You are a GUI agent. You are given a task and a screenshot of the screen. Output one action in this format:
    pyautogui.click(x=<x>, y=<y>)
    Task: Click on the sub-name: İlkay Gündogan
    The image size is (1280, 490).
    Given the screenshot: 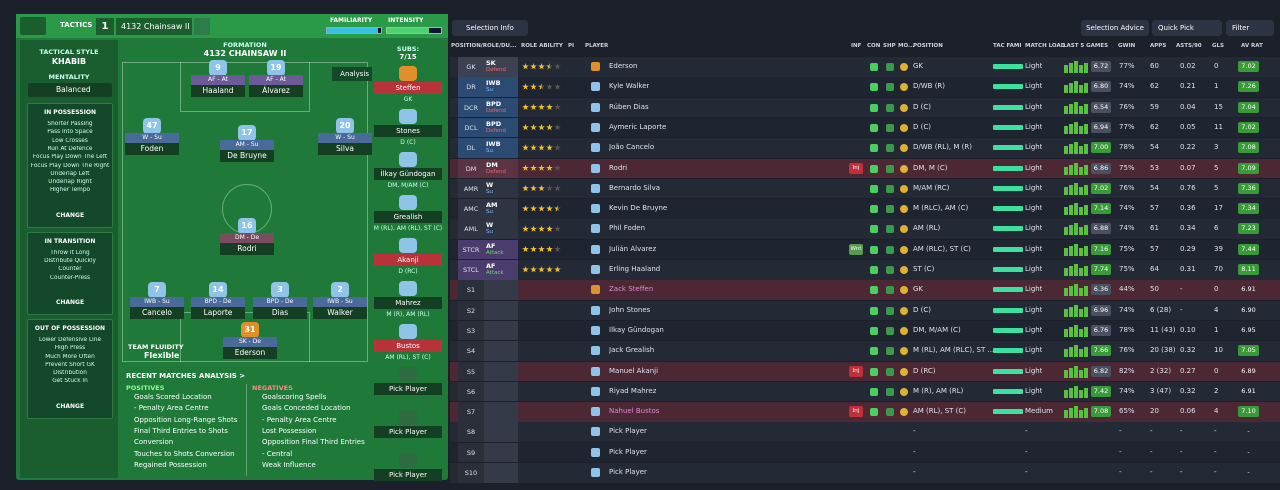 What is the action you would take?
    pyautogui.click(x=408, y=174)
    